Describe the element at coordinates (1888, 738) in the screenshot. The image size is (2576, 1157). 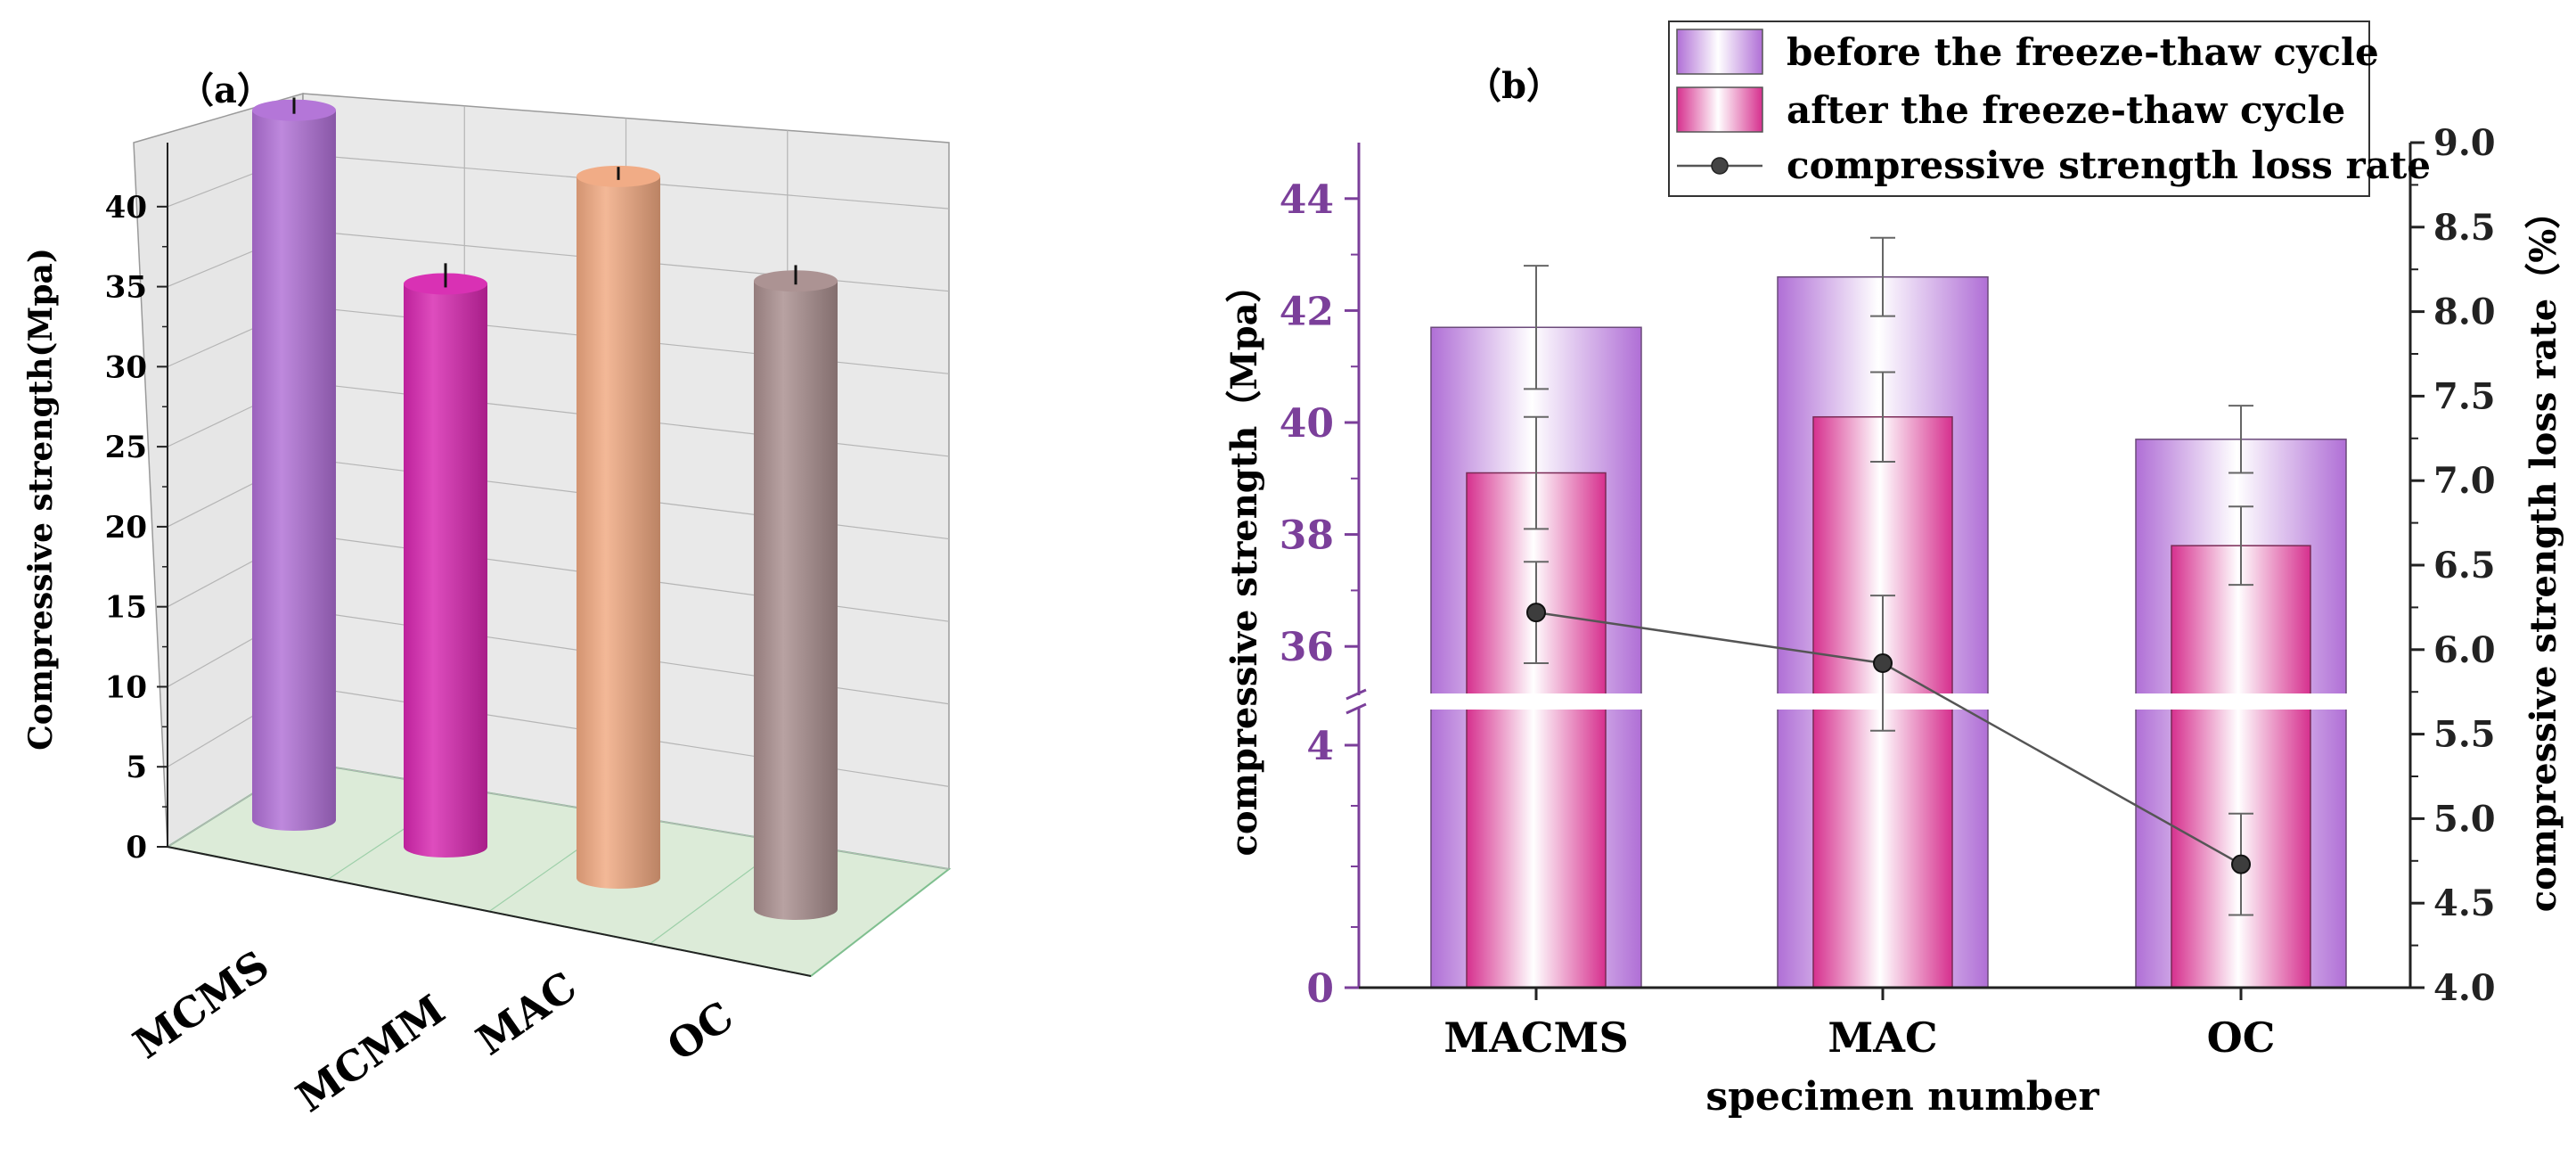
I see `panel-b-loss-rate-line` at that location.